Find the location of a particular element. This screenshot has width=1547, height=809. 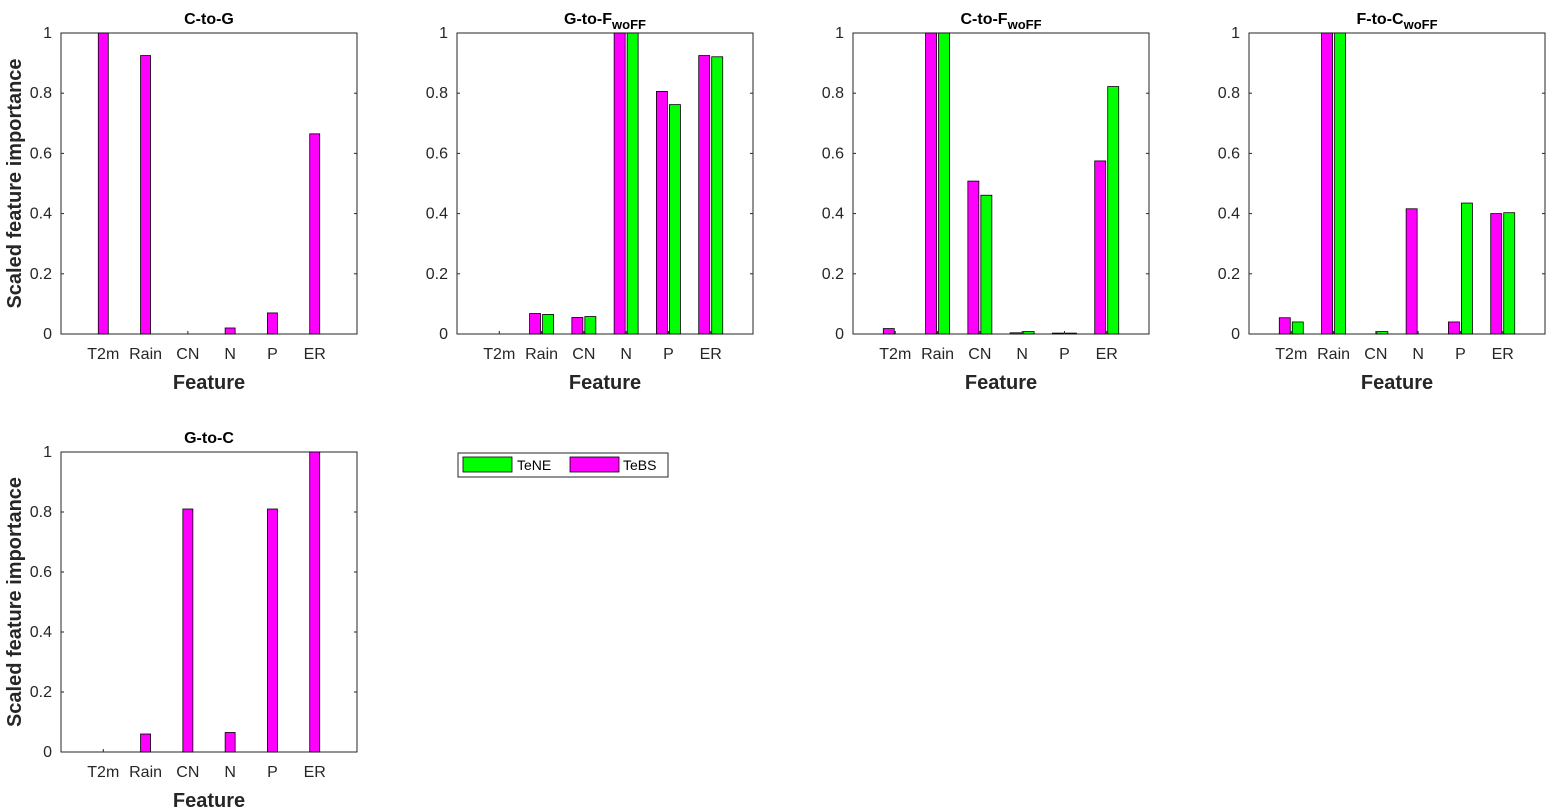

chart-title-main: G-to-C is located at coordinates (209, 438).